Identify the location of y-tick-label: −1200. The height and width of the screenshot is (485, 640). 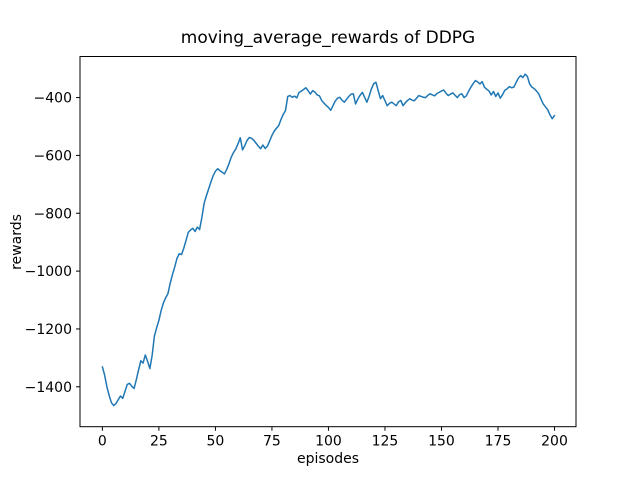
(48, 330).